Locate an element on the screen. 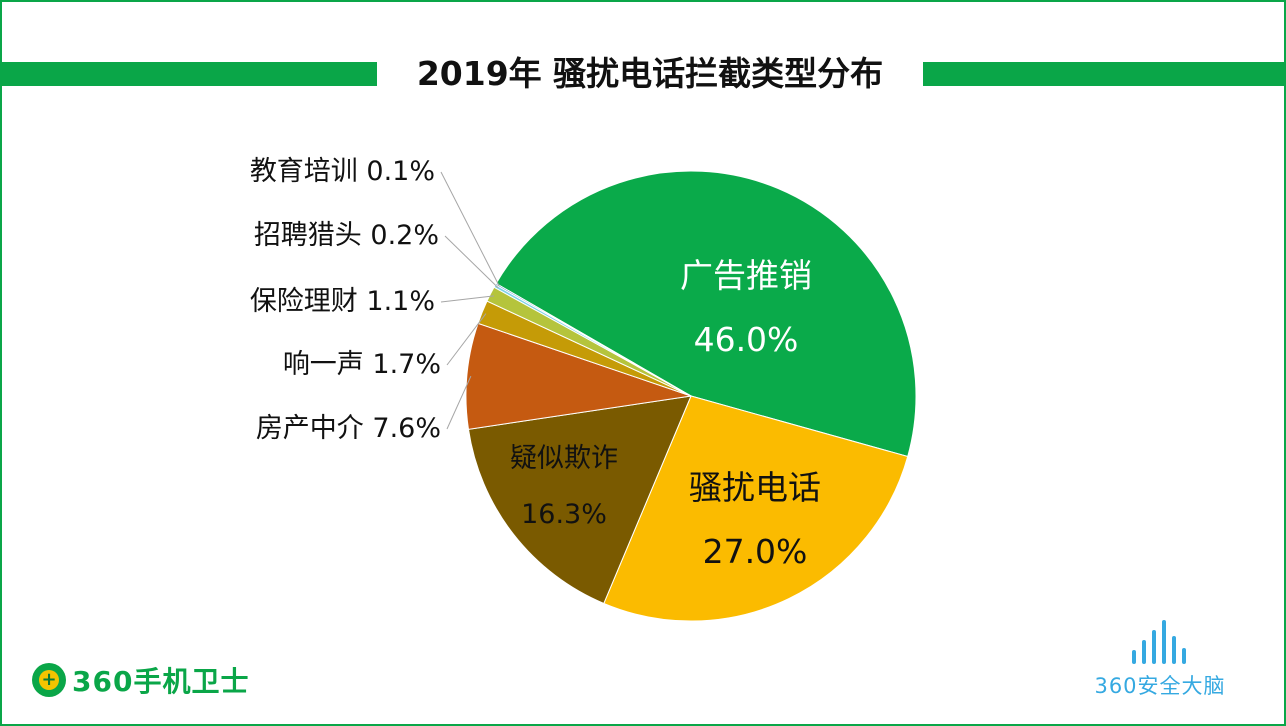  right-brand-text: 360安全大脑 is located at coordinates (1160, 686).